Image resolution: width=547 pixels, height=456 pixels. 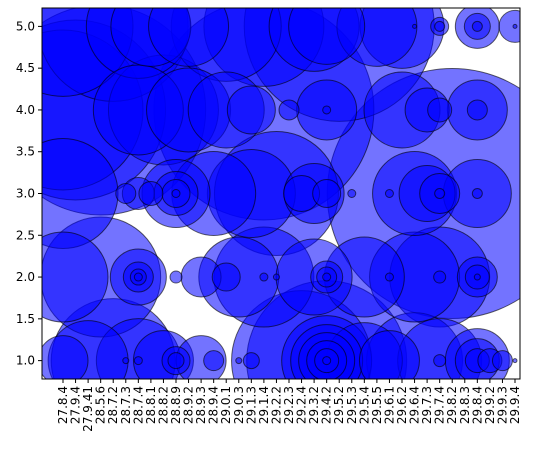 What do you see at coordinates (189, 405) in the screenshot?
I see `x-tick-label: 28.9.2` at bounding box center [189, 405].